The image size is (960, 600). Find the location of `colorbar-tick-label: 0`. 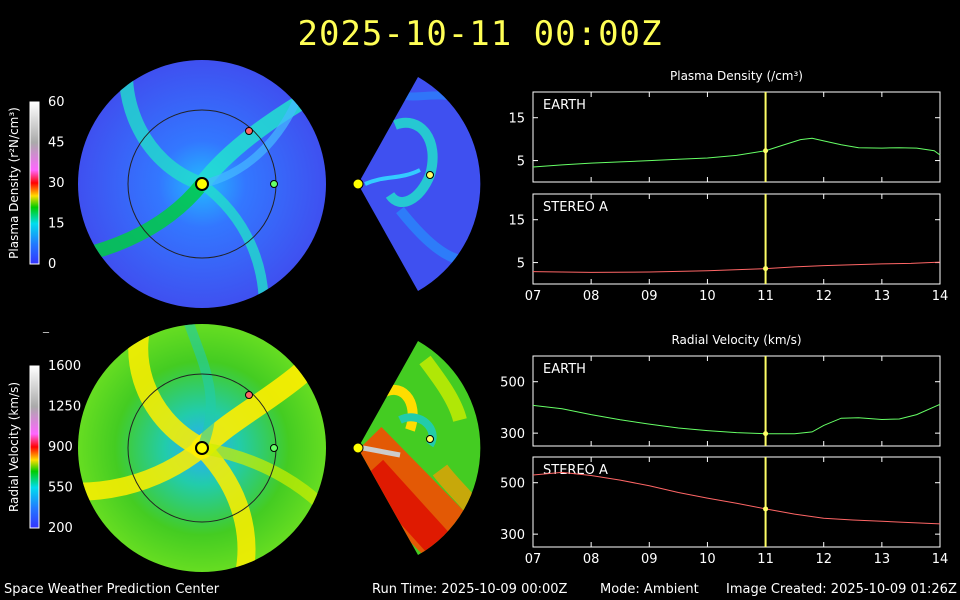

colorbar-tick-label: 0 is located at coordinates (52, 264).